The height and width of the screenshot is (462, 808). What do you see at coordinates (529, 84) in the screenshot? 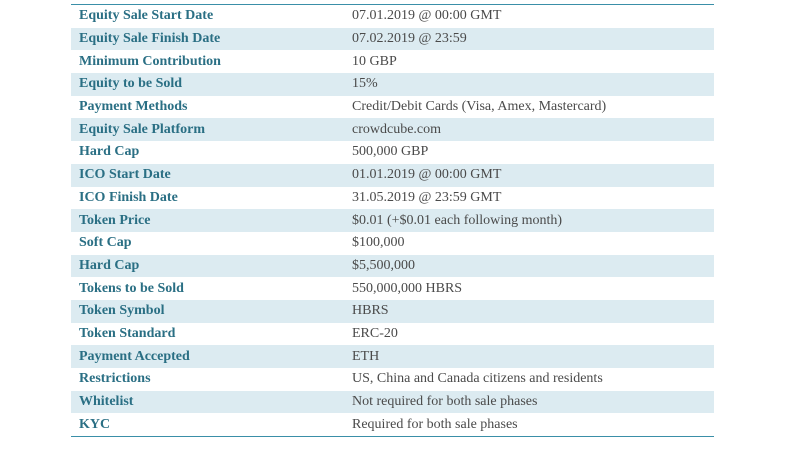
I see `row-value: 15%` at bounding box center [529, 84].